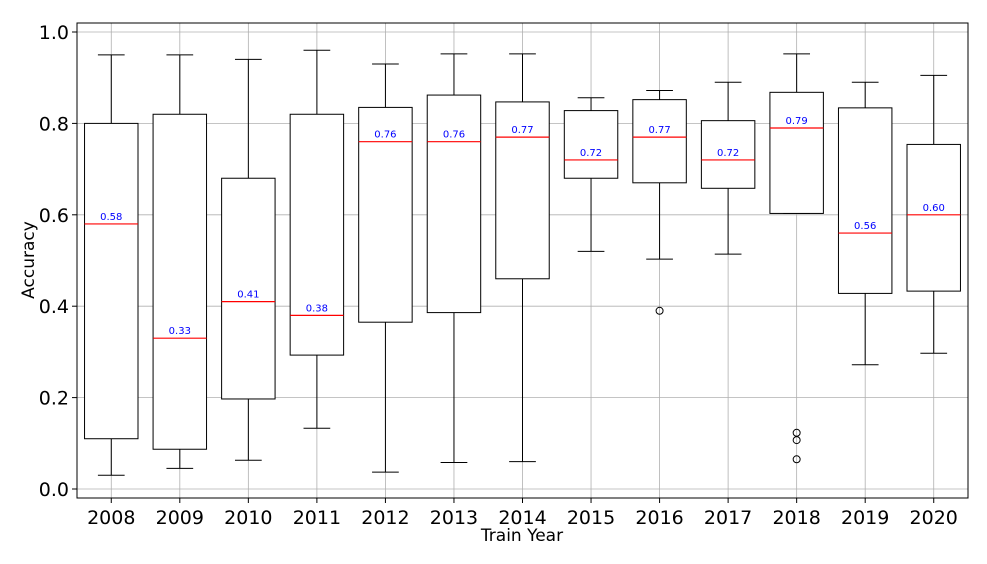 This screenshot has height=564, width=987. What do you see at coordinates (659, 518) in the screenshot?
I see `x-tick-label: 2016` at bounding box center [659, 518].